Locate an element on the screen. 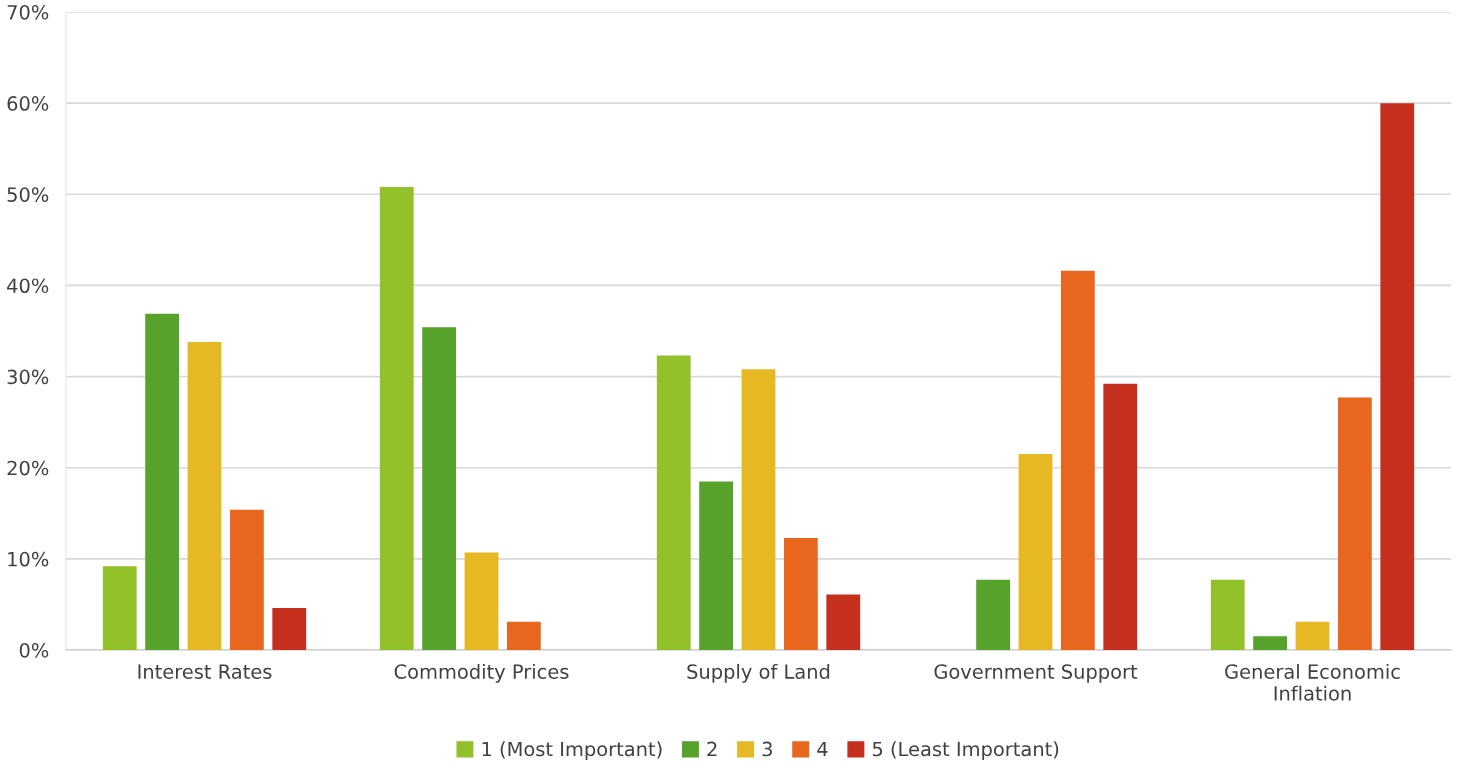  x-tick-label: Supply of Land is located at coordinates (758, 673).